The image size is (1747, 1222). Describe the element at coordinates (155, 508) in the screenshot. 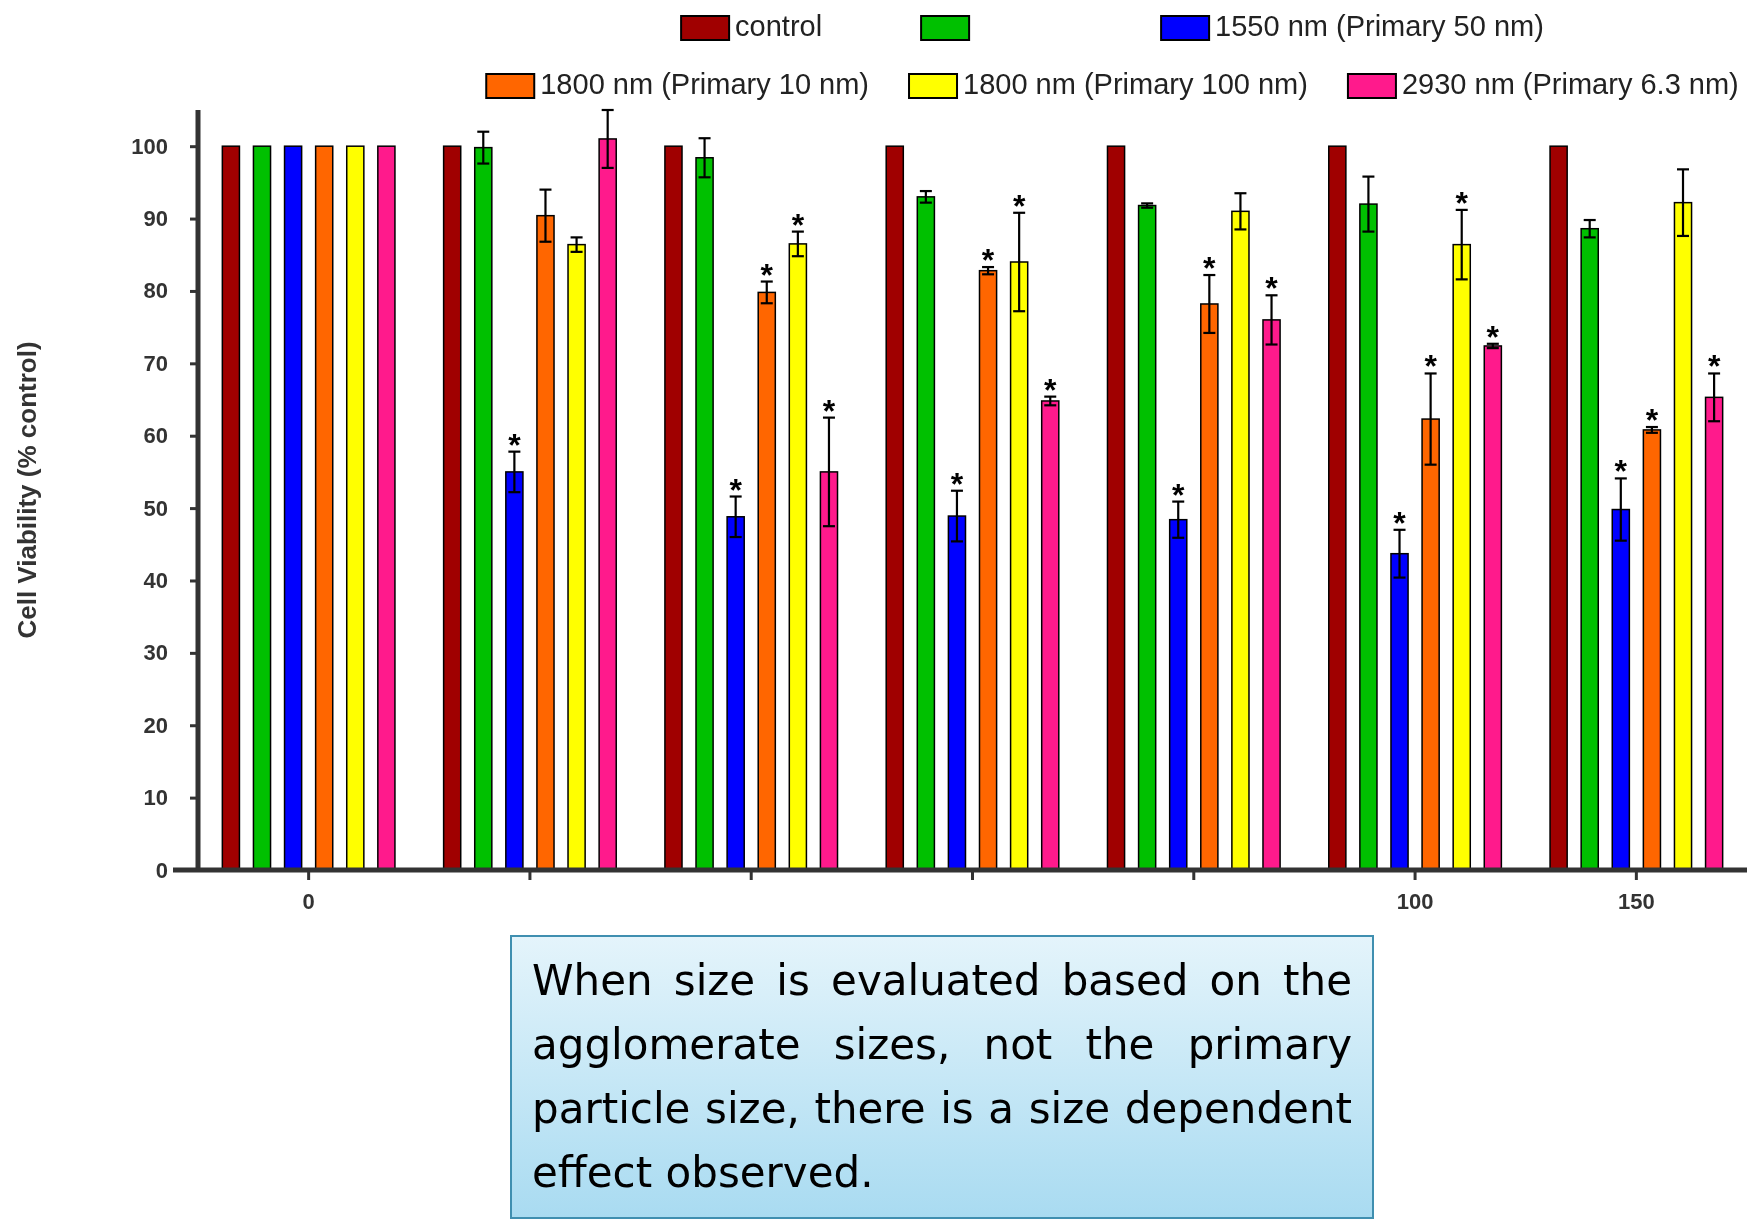

I see `y-tick-label: 50` at that location.